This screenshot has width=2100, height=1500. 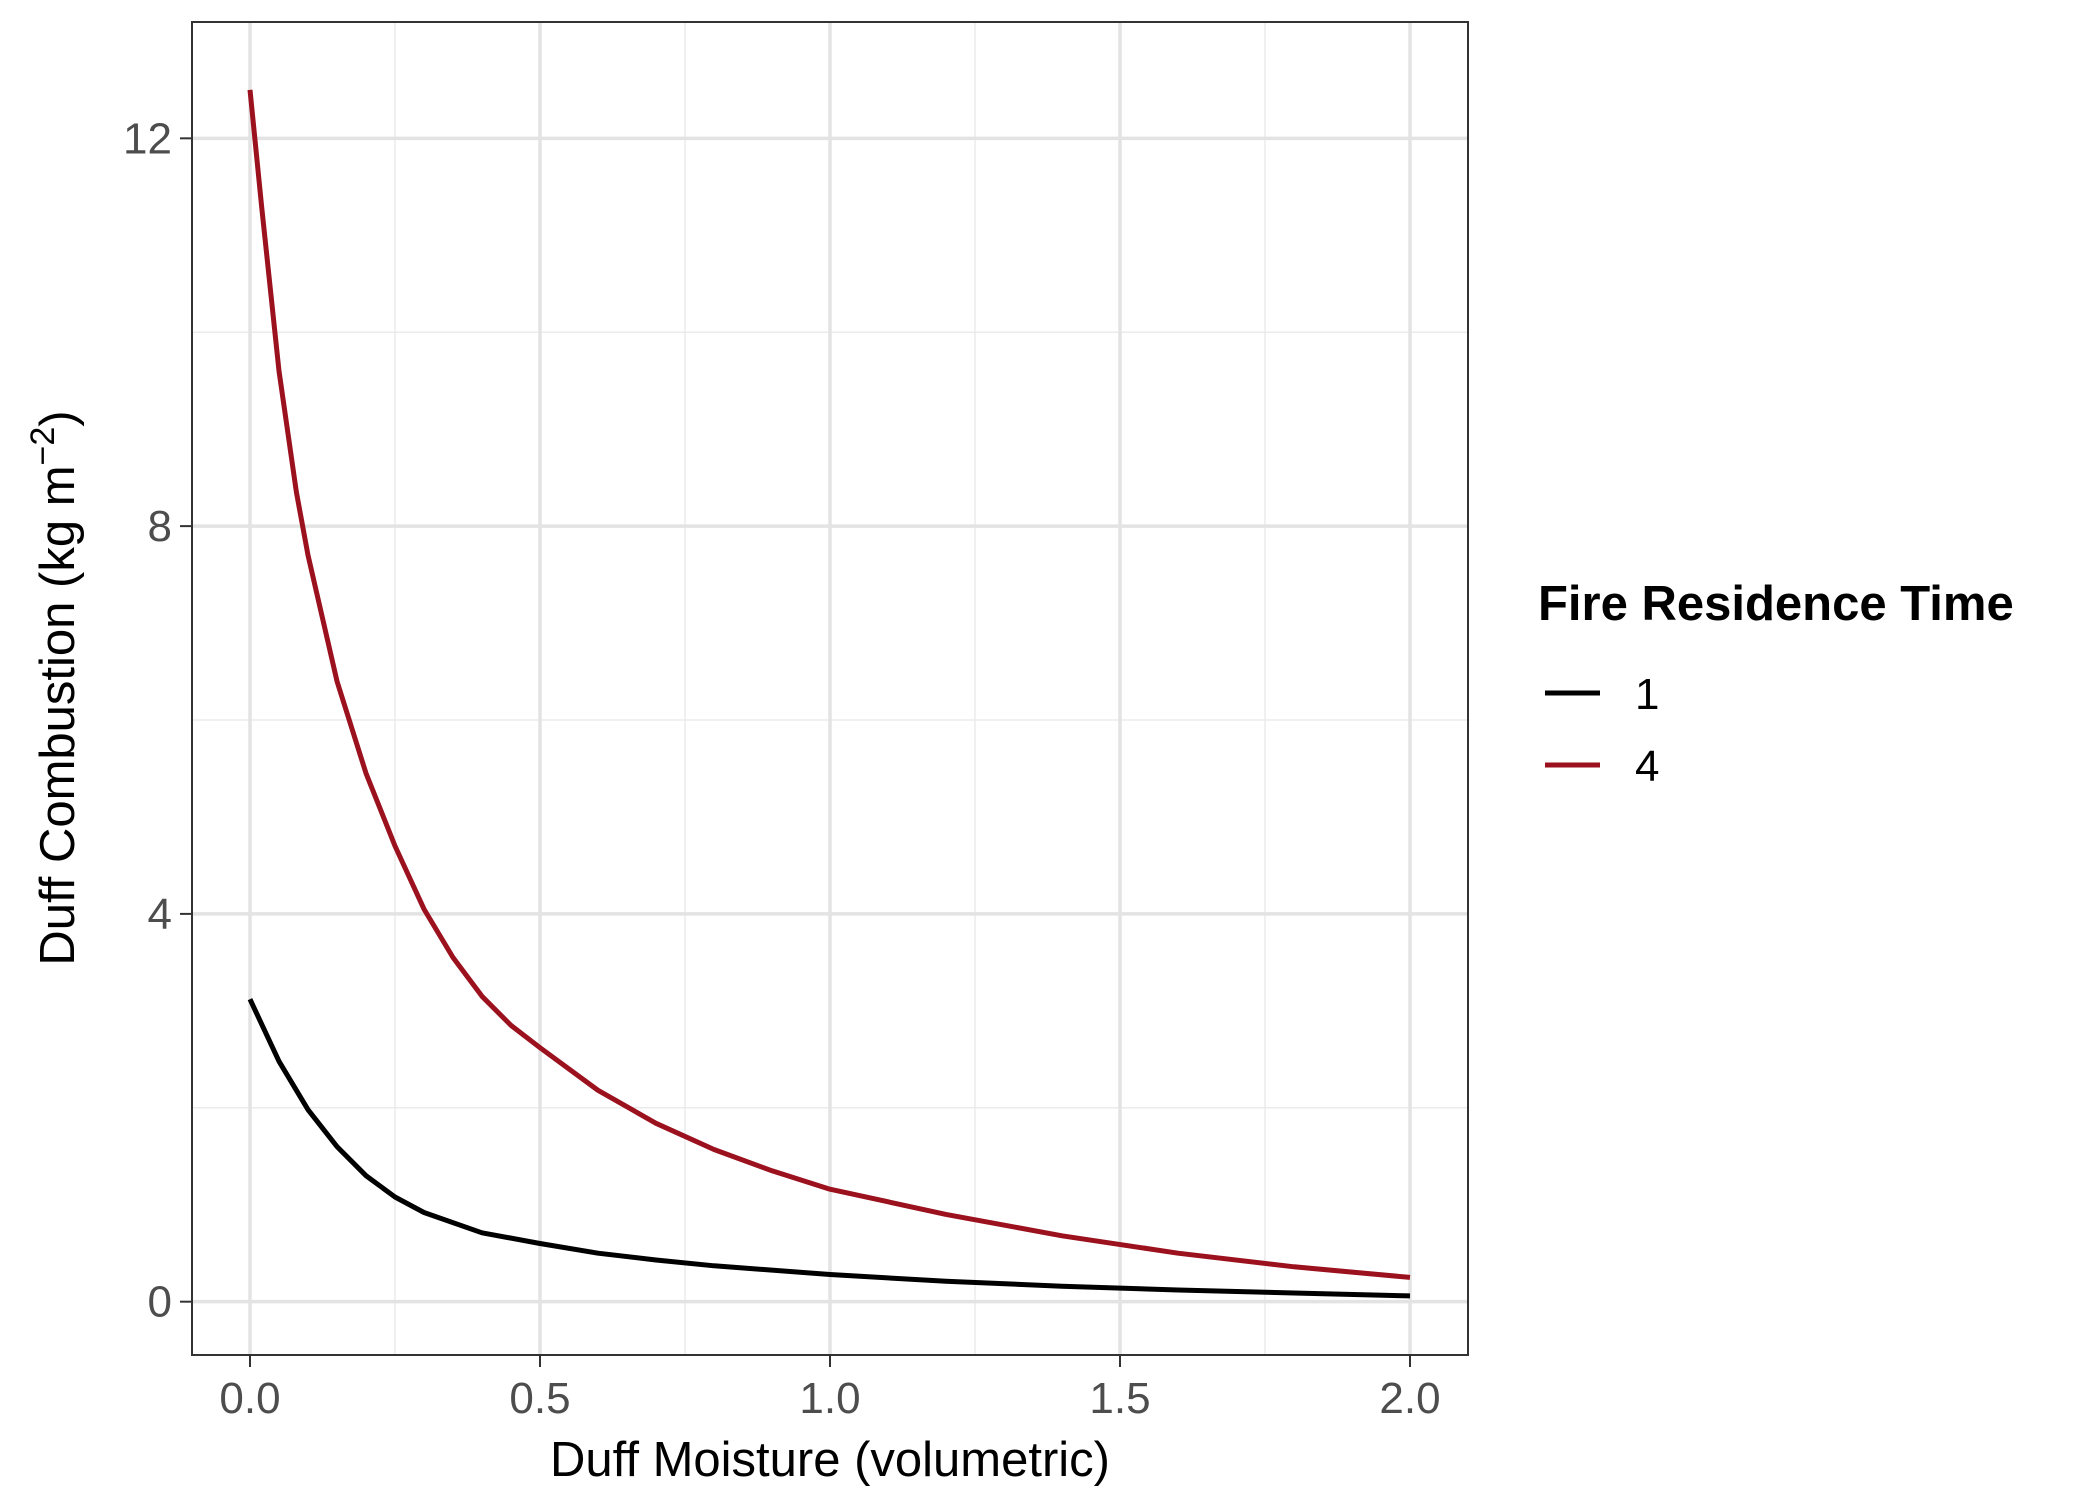 I want to click on y-axis-title-main: Duff Combustion (kg m, so click(x=58, y=715).